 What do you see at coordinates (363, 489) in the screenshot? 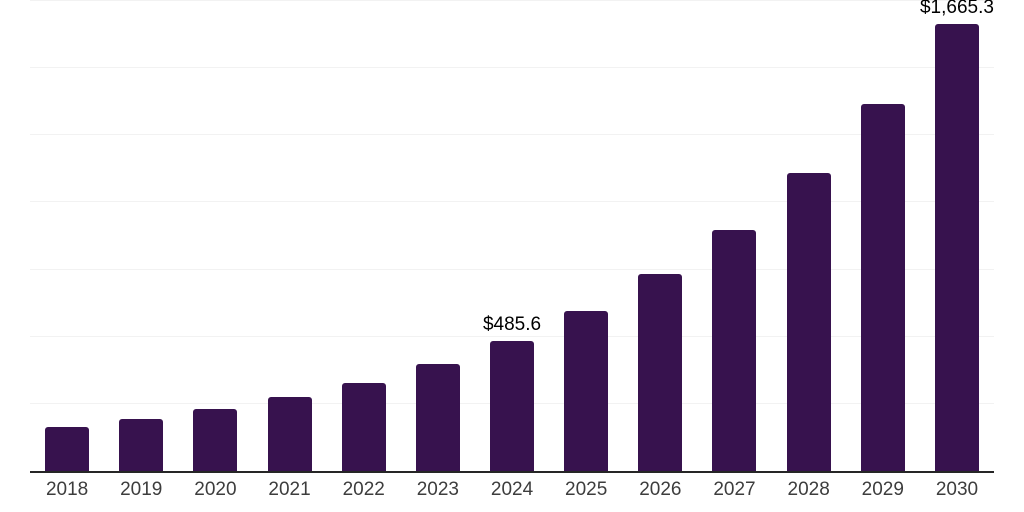
I see `x-tick-label: 2022` at bounding box center [363, 489].